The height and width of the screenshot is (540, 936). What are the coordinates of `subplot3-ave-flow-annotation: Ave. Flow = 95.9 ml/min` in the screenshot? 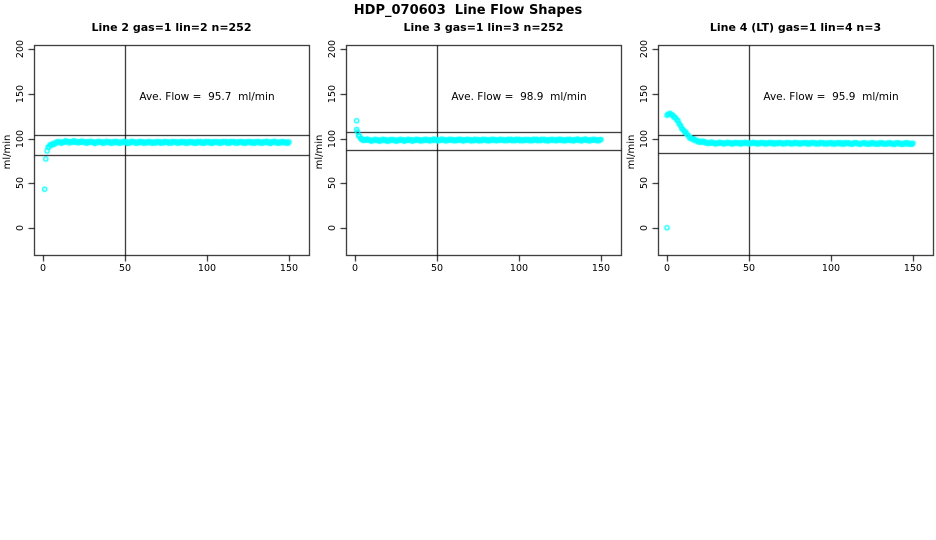 It's located at (831, 97).